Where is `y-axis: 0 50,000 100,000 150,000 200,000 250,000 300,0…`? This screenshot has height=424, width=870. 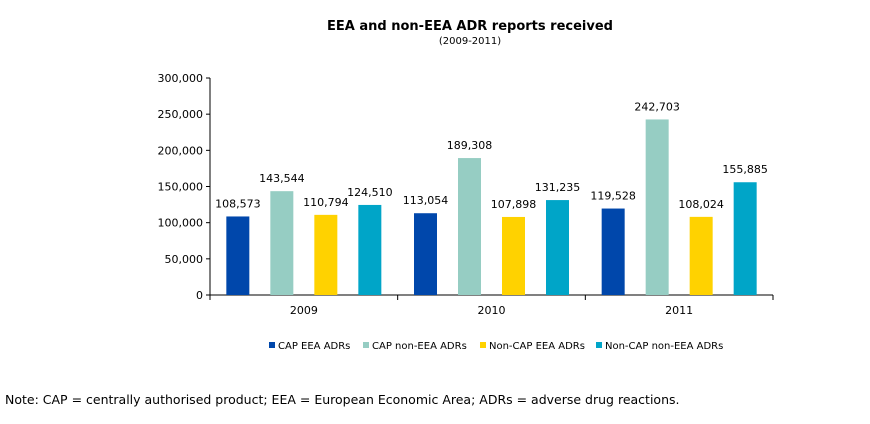
y-axis: 0 50,000 100,000 150,000 200,000 250,000 300,0… is located at coordinates (184, 187).